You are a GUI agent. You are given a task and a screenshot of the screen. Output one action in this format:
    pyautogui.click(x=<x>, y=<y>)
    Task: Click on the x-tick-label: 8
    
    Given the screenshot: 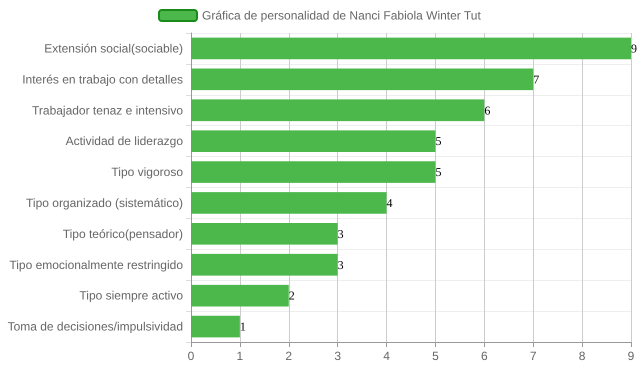 What is the action you would take?
    pyautogui.click(x=582, y=356)
    